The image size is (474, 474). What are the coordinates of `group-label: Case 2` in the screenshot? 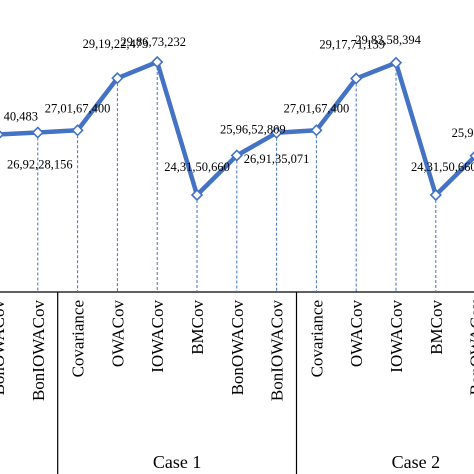 It's located at (416, 462).